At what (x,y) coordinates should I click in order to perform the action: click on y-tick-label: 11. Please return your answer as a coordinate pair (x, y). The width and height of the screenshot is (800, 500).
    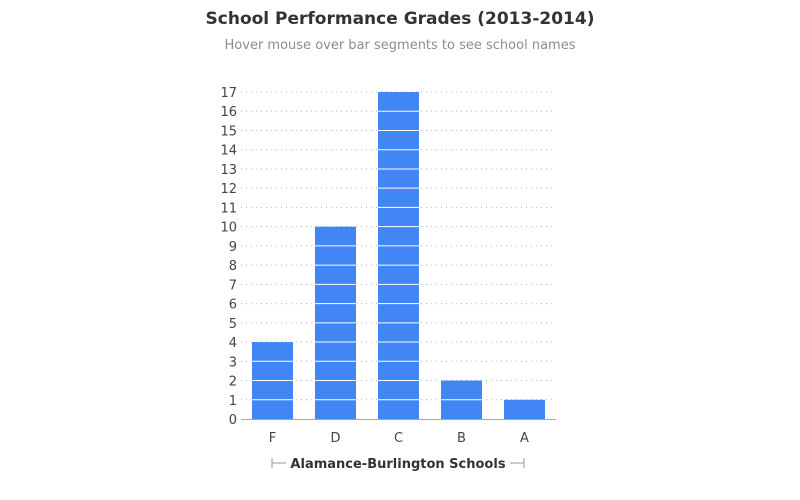
    Looking at the image, I should click on (228, 208).